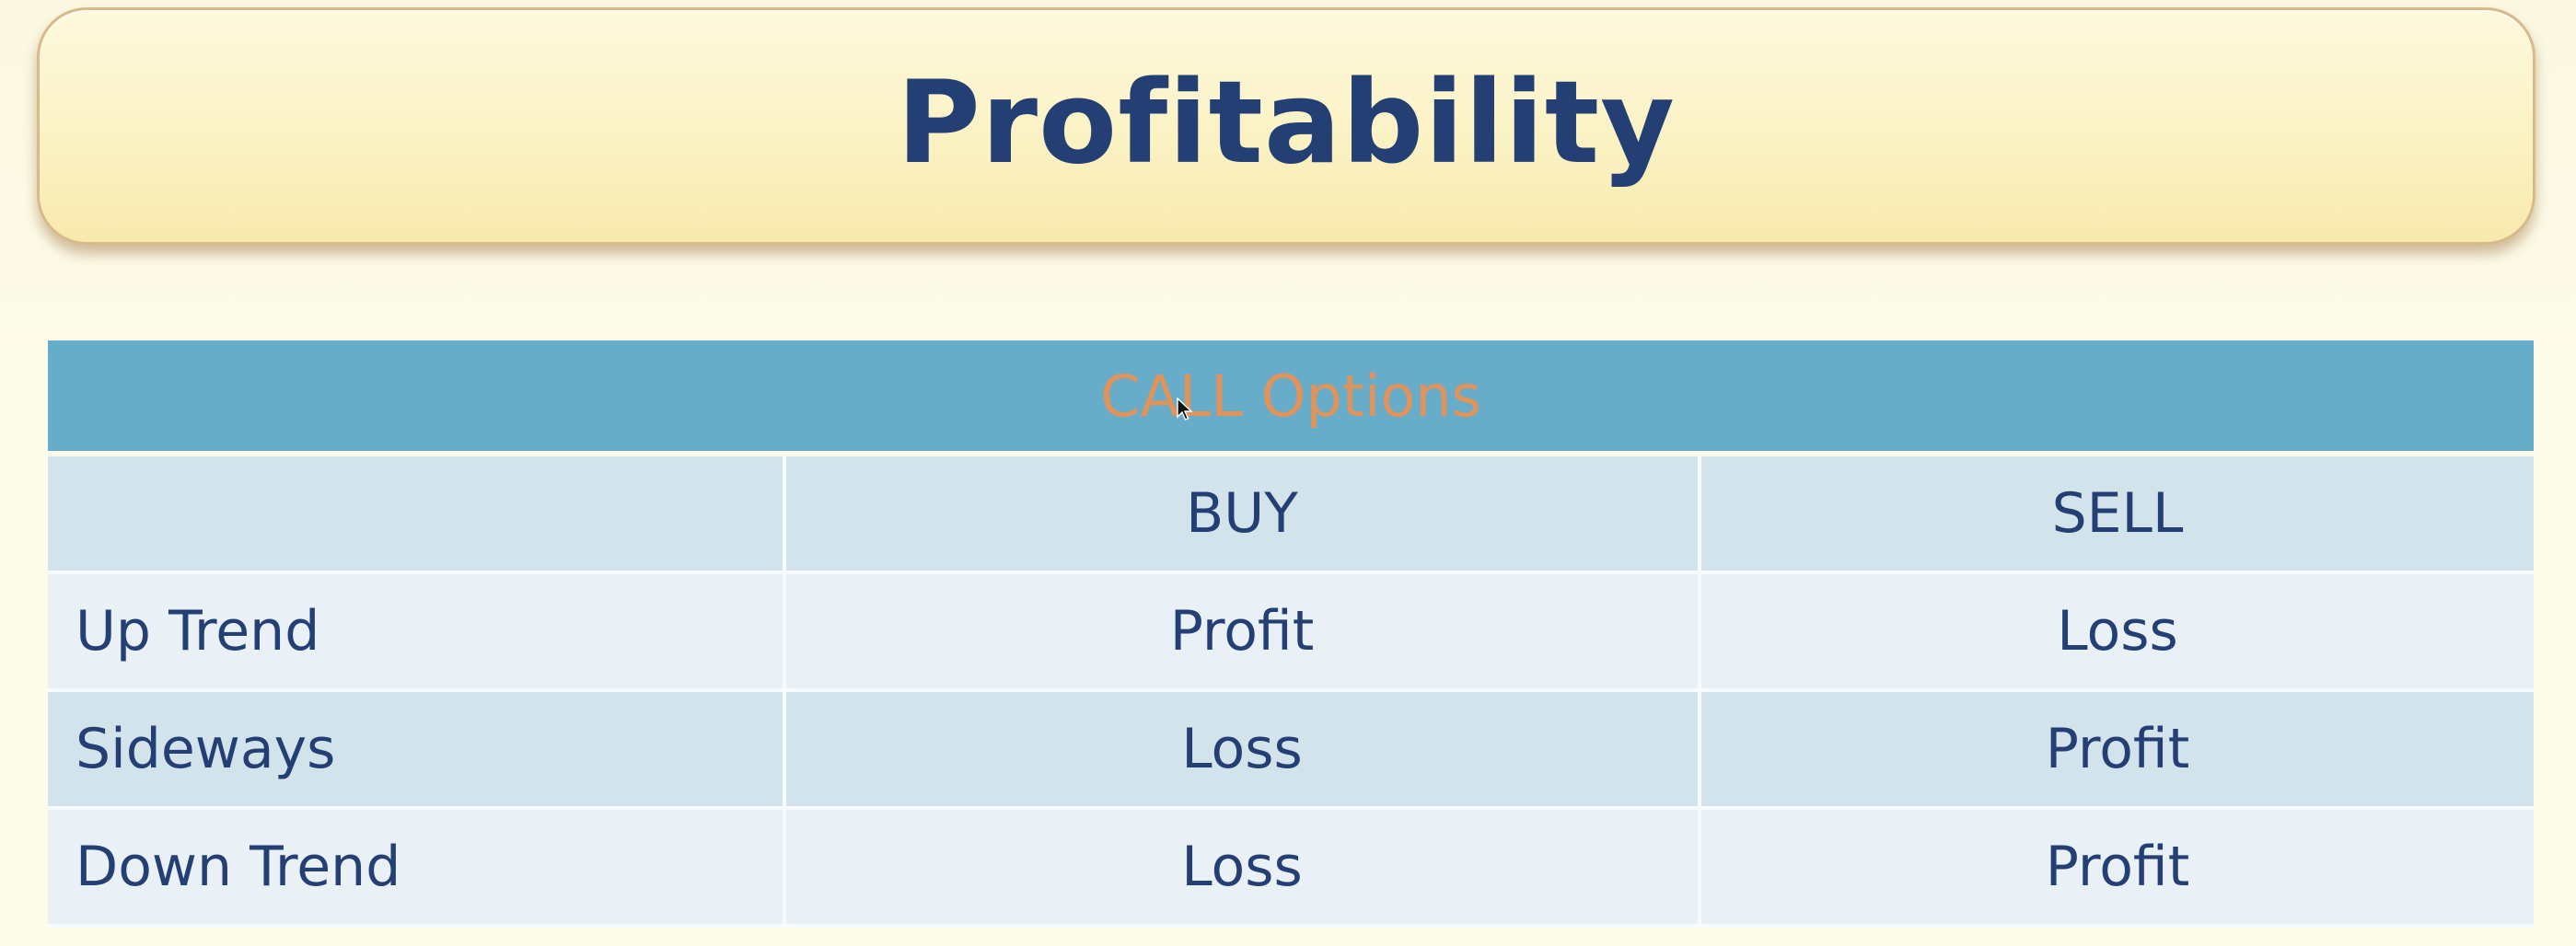 Image resolution: width=2576 pixels, height=946 pixels. I want to click on cell-sideways-sell: Profit, so click(2117, 751).